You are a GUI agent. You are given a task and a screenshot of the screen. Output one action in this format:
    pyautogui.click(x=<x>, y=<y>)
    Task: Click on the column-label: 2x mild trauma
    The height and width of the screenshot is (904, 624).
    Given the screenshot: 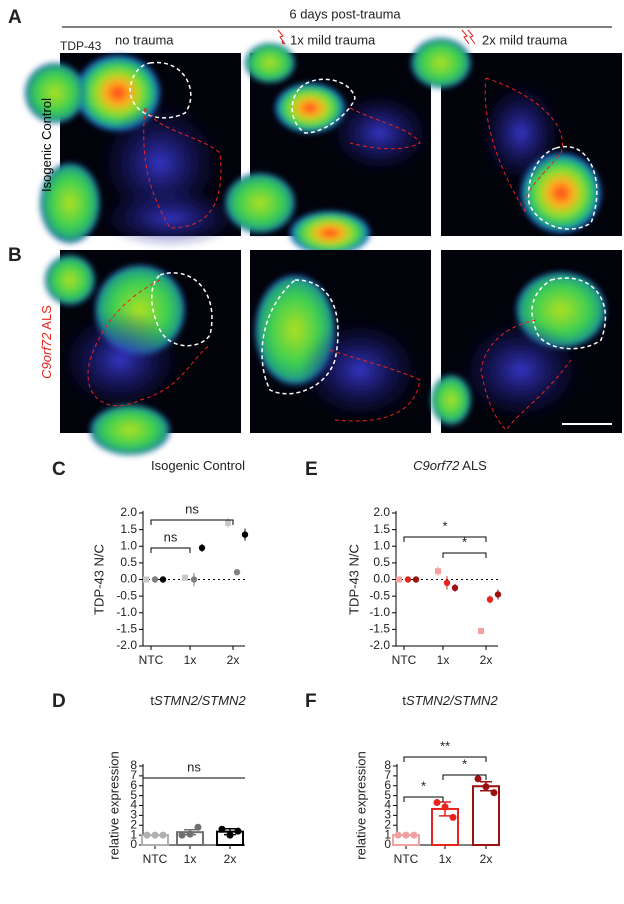 What is the action you would take?
    pyautogui.click(x=525, y=39)
    